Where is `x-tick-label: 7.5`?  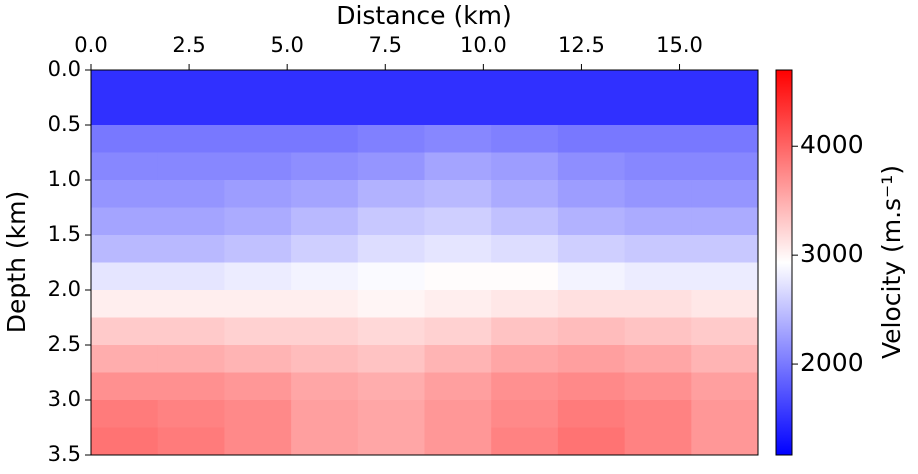 x-tick-label: 7.5 is located at coordinates (385, 45).